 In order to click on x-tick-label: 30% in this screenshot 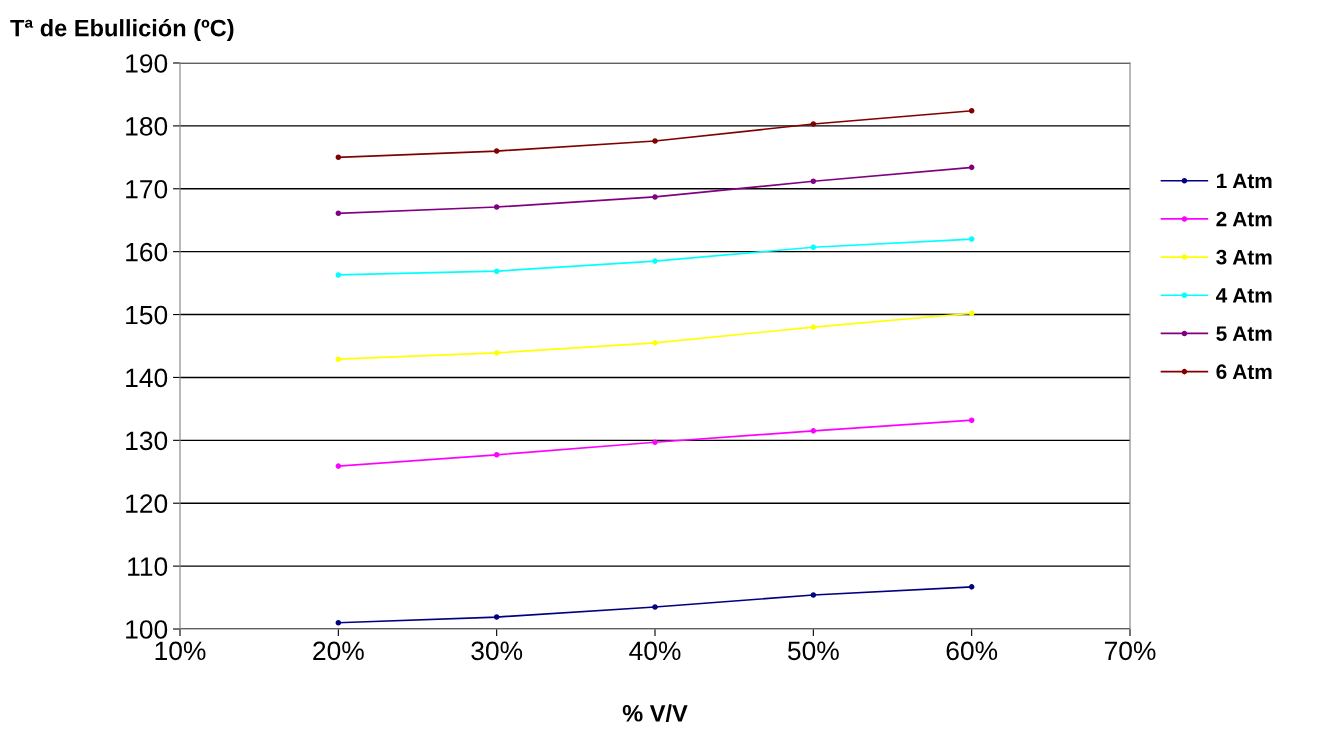, I will do `click(497, 651)`.